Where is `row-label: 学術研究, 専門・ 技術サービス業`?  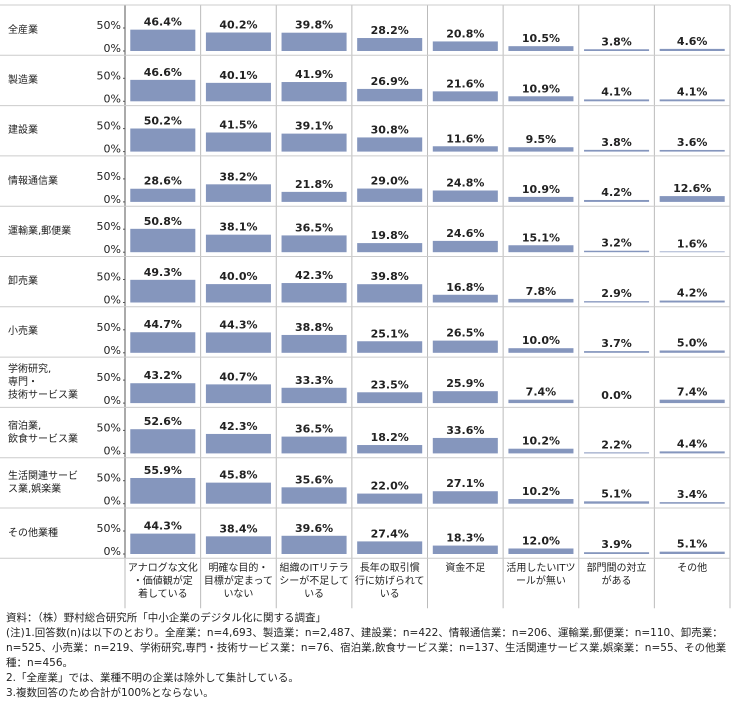 row-label: 学術研究, 専門・ 技術サービス業 is located at coordinates (43, 382).